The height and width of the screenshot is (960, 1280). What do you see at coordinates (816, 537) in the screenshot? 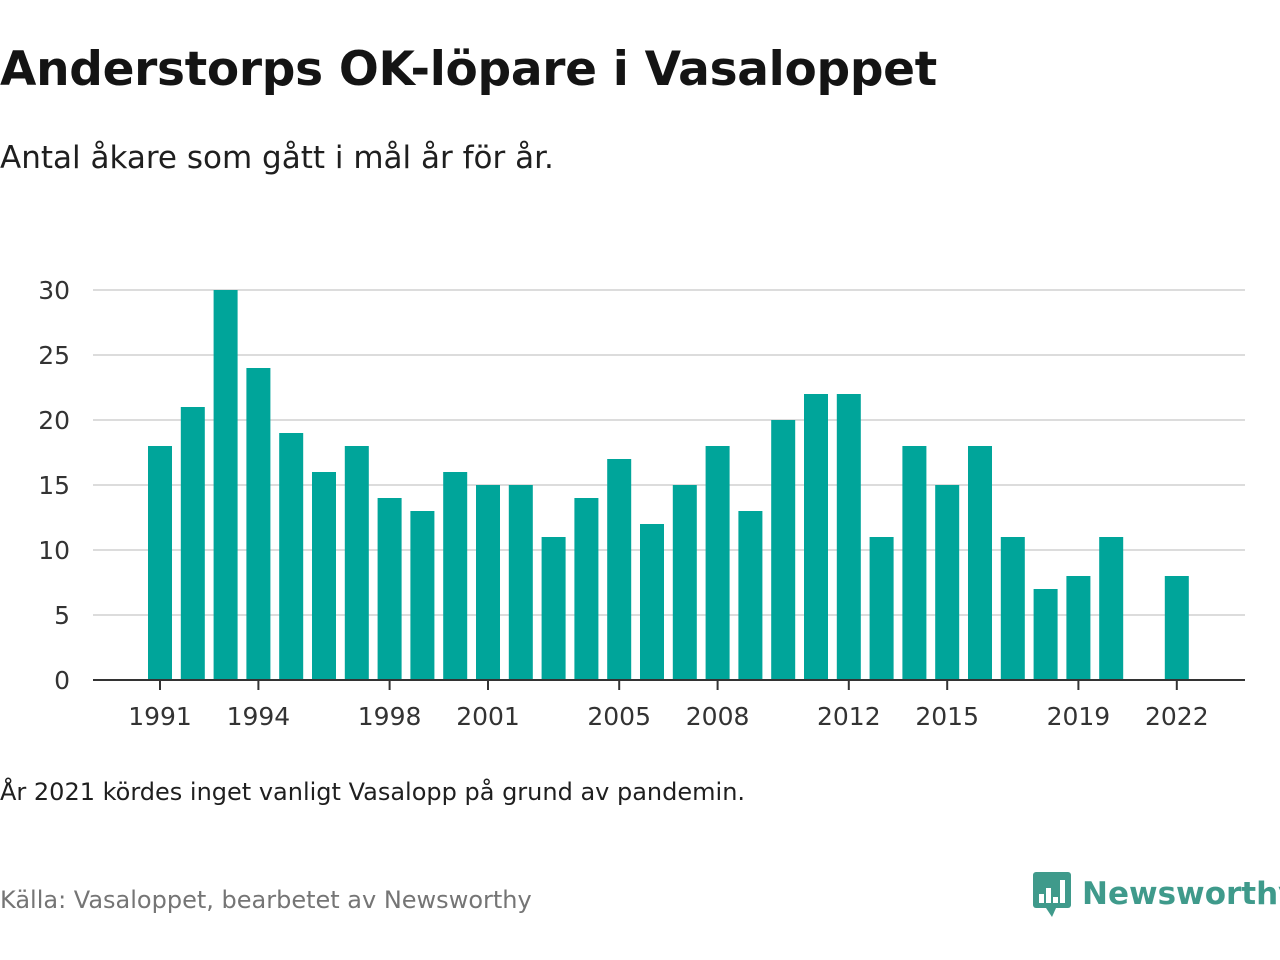
I see `bar-2011` at bounding box center [816, 537].